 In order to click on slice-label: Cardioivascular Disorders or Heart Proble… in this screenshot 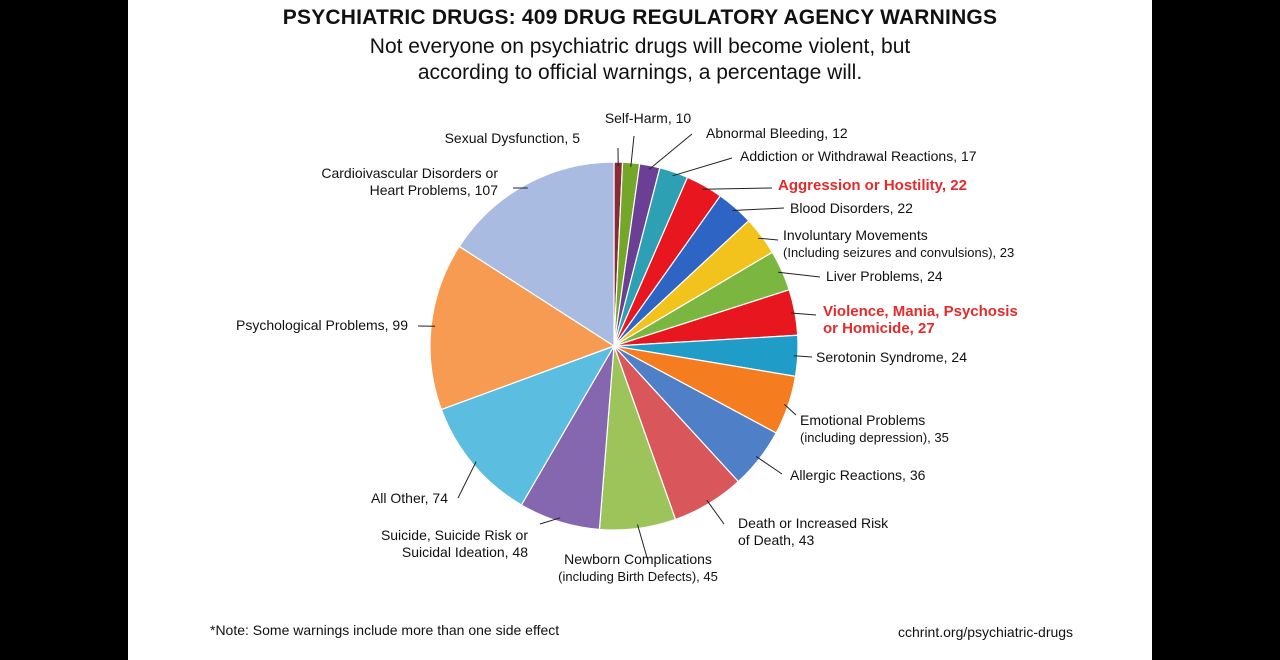, I will do `click(409, 181)`.